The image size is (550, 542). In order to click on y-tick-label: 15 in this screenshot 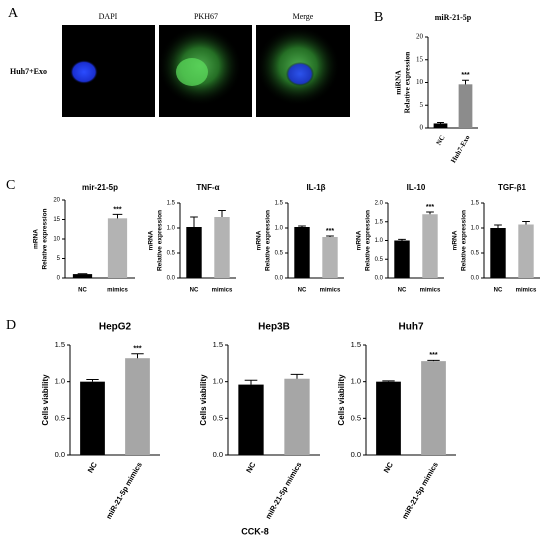, I will do `click(56, 220)`.